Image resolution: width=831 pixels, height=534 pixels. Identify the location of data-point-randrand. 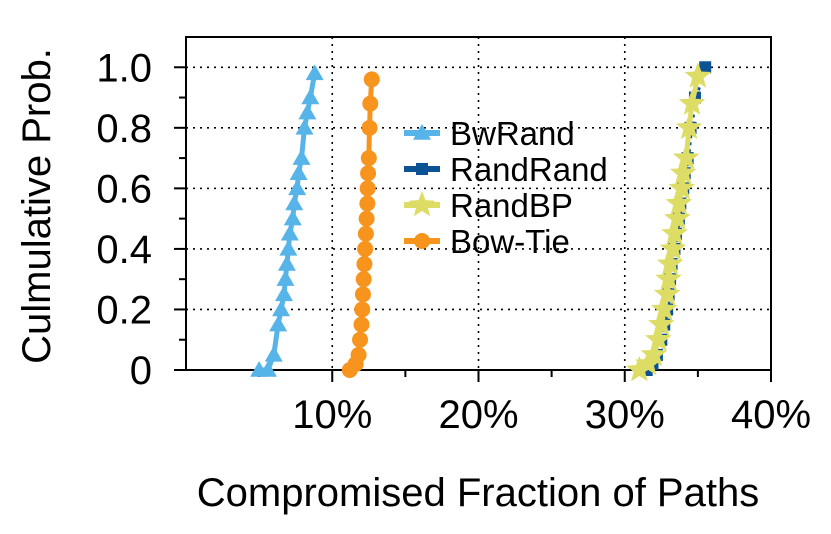
(705, 67).